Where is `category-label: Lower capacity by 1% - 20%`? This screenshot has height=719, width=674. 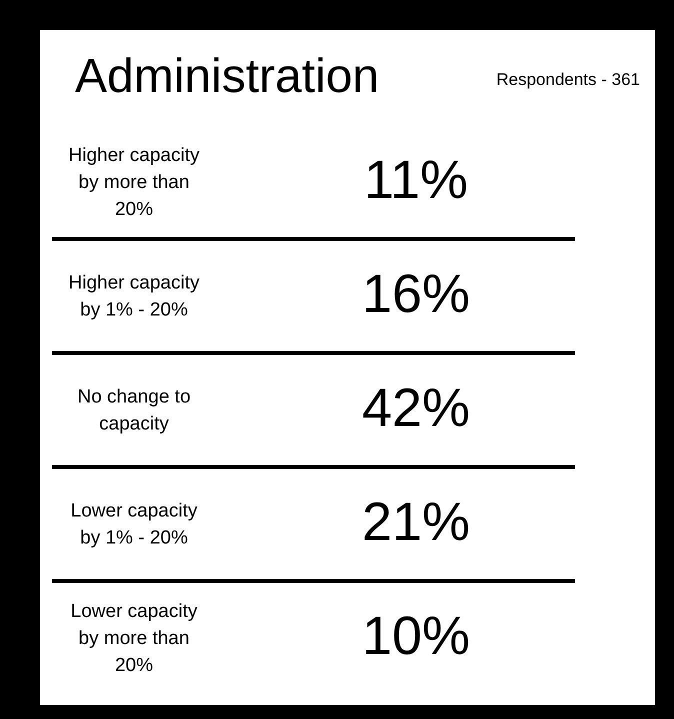
category-label: Lower capacity by 1% - 20% is located at coordinates (134, 524).